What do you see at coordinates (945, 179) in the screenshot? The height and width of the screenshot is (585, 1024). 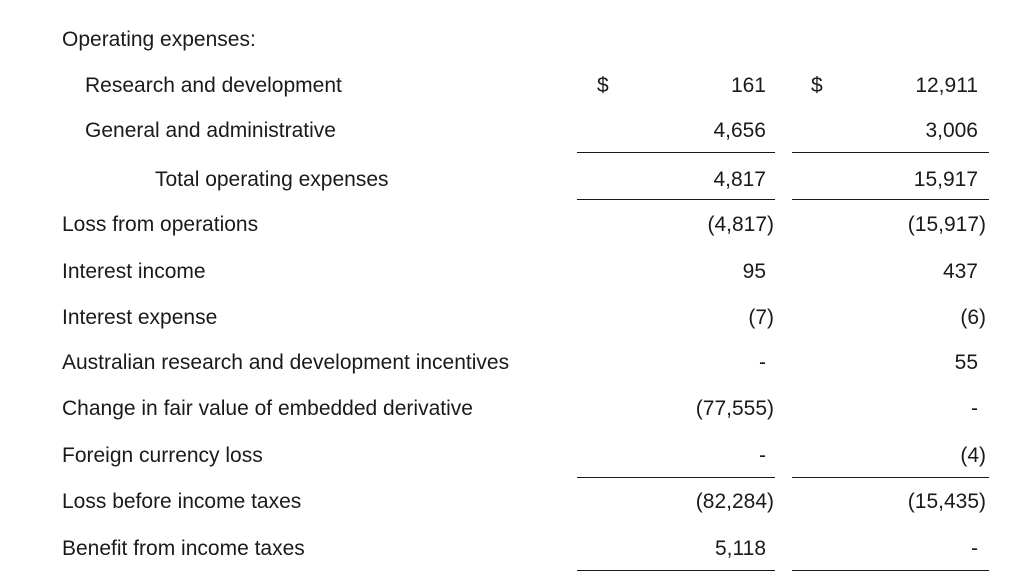 I see `value-col2: 15,917` at bounding box center [945, 179].